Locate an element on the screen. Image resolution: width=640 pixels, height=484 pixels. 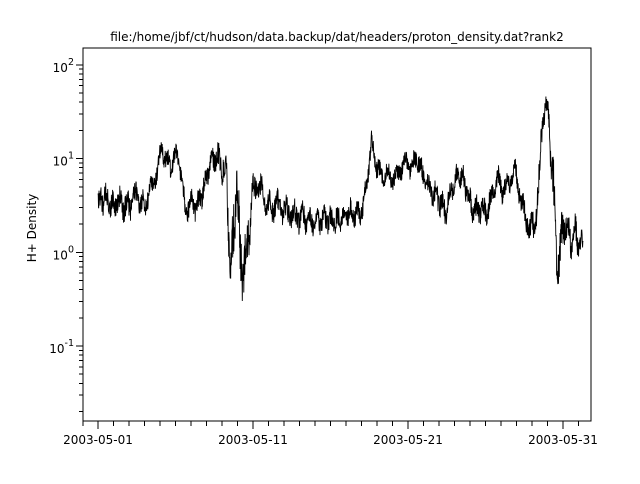
y-tick-label: 10⁰ is located at coordinates (63, 253).